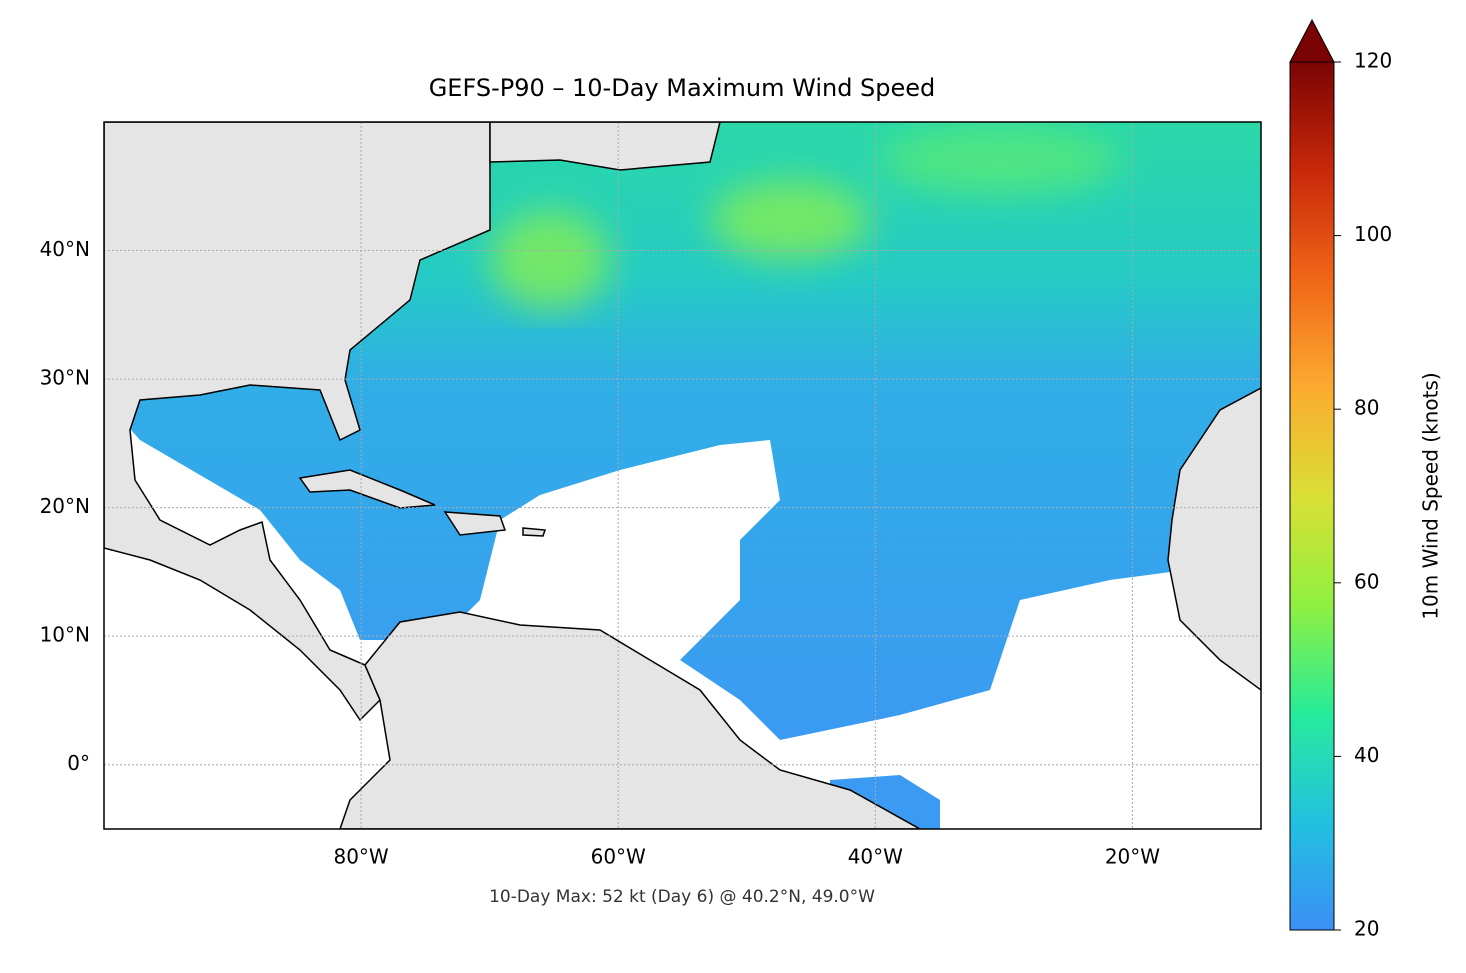 Image resolution: width=1466 pixels, height=973 pixels. What do you see at coordinates (1214, 539) in the screenshot?
I see `africa` at bounding box center [1214, 539].